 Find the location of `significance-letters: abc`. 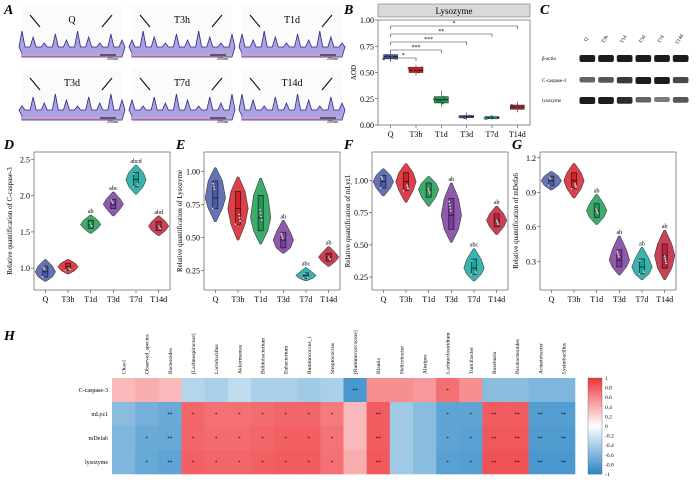

significance-letters: abc is located at coordinates (113, 189).